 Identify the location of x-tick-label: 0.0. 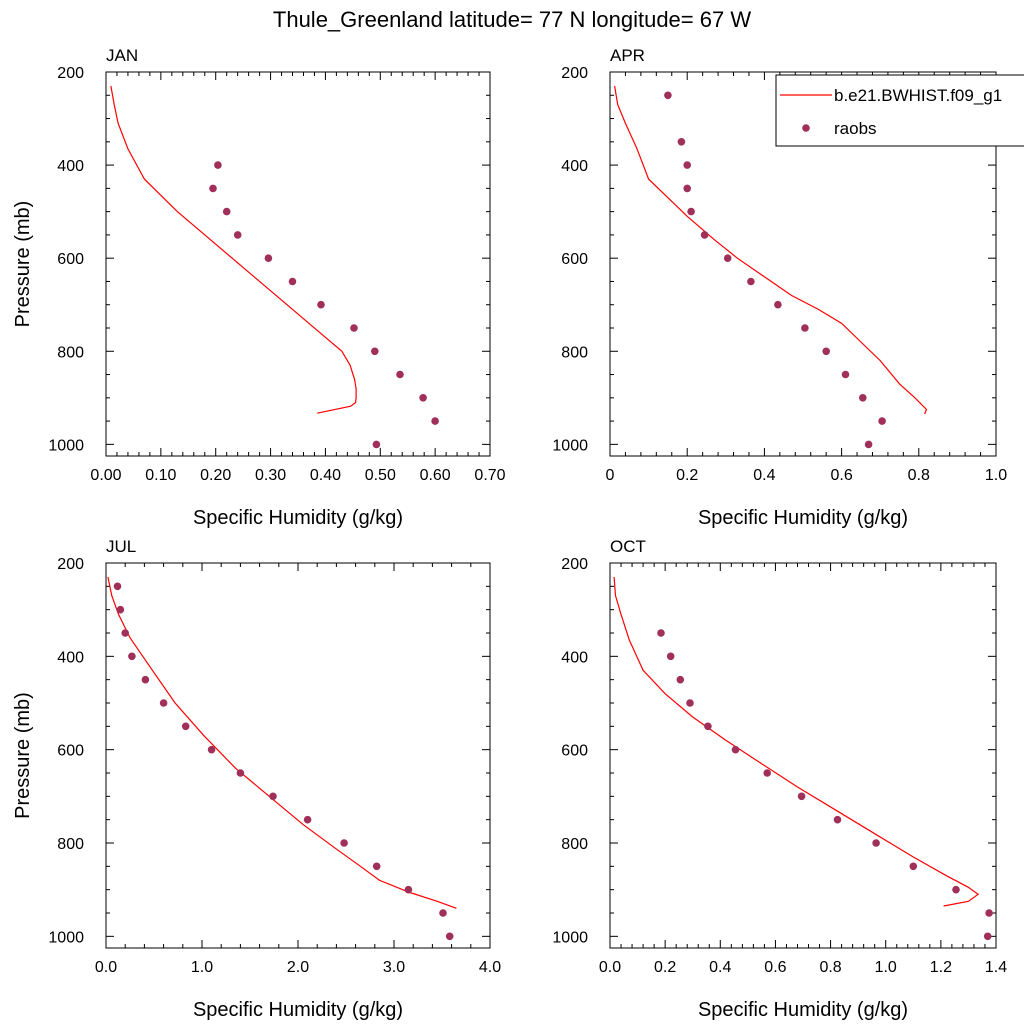
(106, 967).